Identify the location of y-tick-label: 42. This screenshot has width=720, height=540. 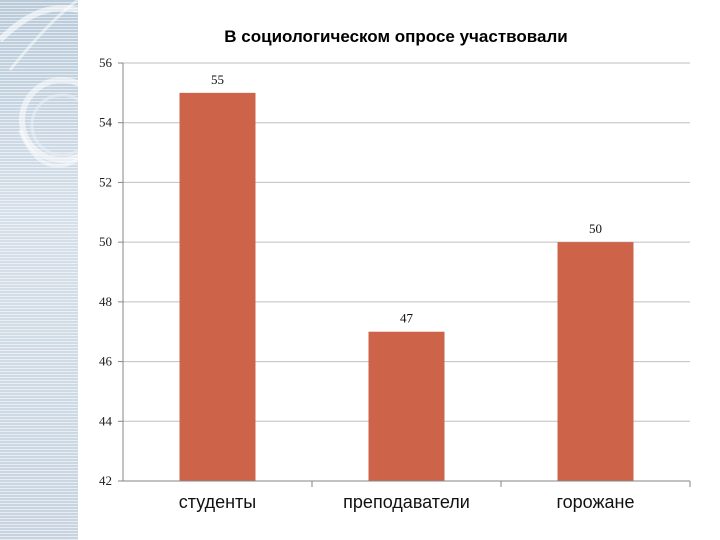
(105, 480).